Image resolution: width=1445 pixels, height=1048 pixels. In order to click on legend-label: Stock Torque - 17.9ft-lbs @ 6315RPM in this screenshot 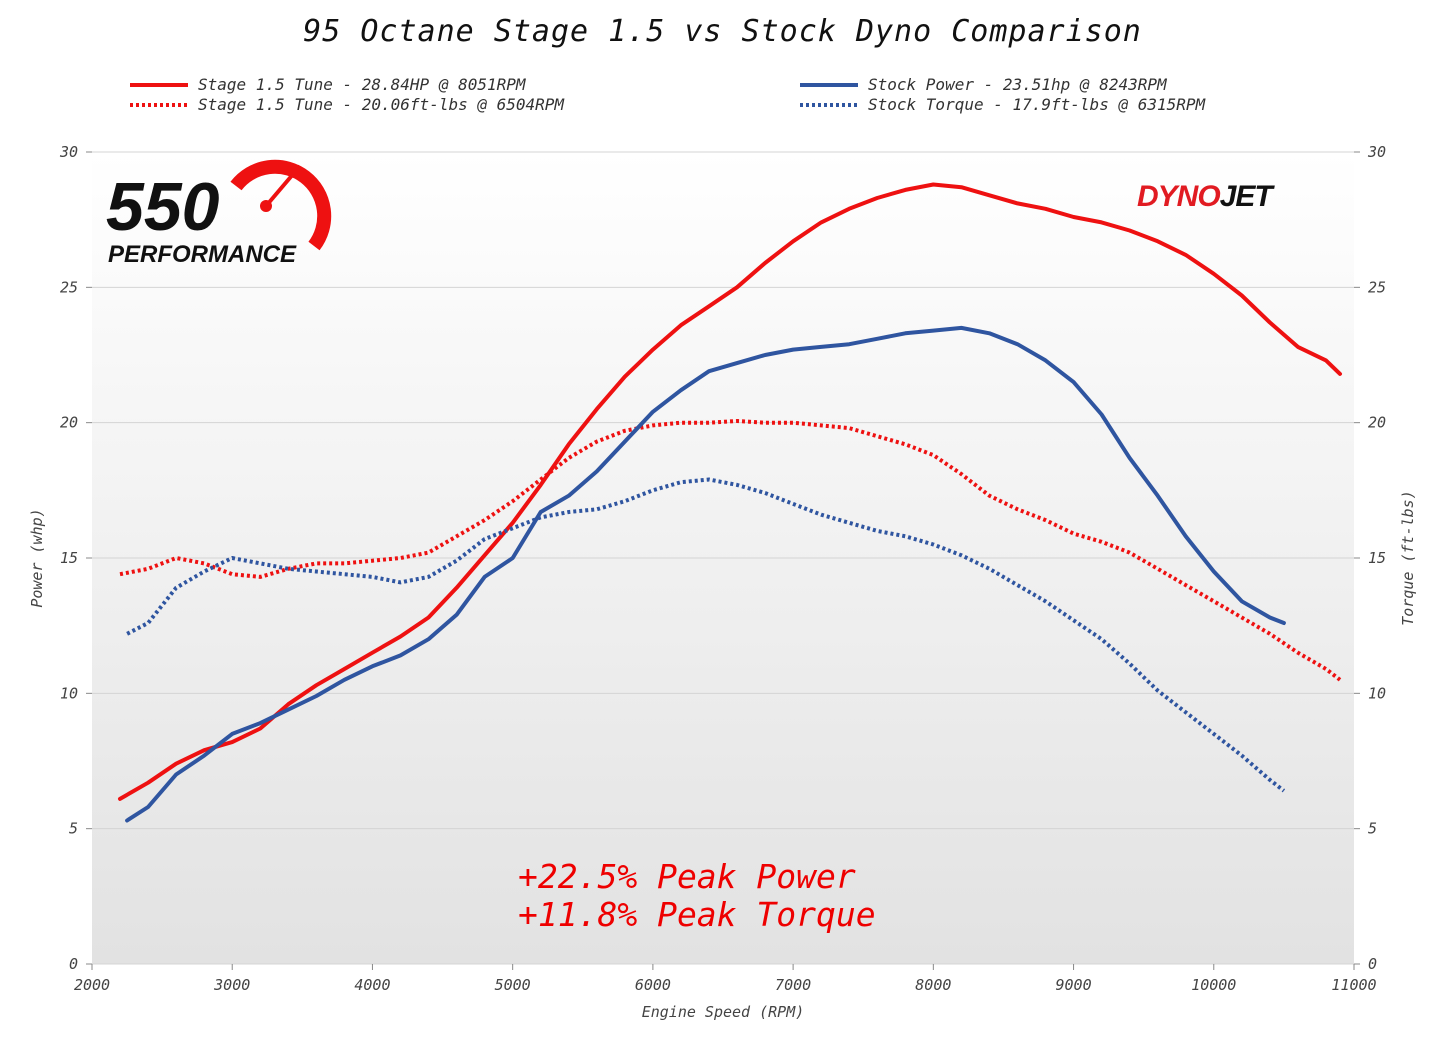, I will do `click(1037, 104)`.